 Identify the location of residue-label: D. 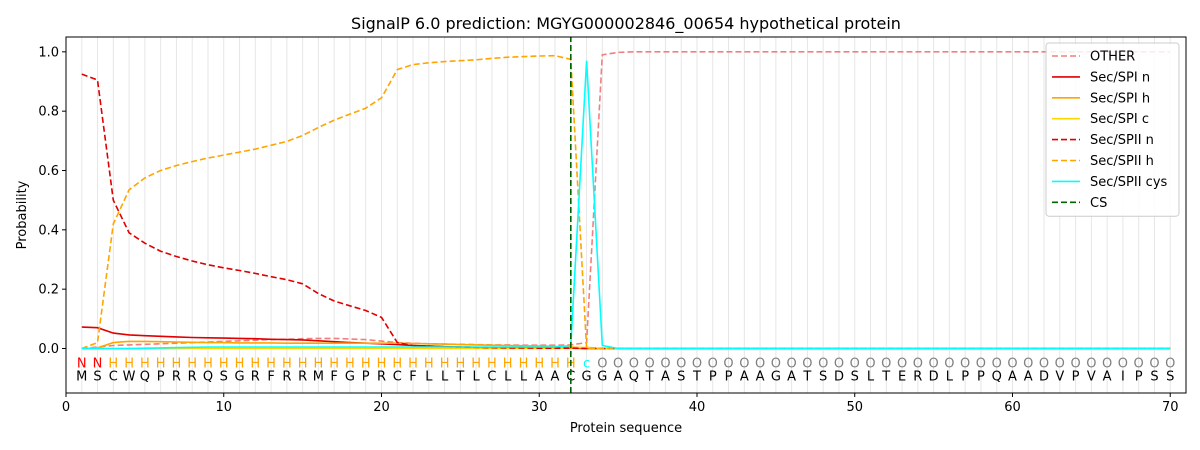
(839, 377).